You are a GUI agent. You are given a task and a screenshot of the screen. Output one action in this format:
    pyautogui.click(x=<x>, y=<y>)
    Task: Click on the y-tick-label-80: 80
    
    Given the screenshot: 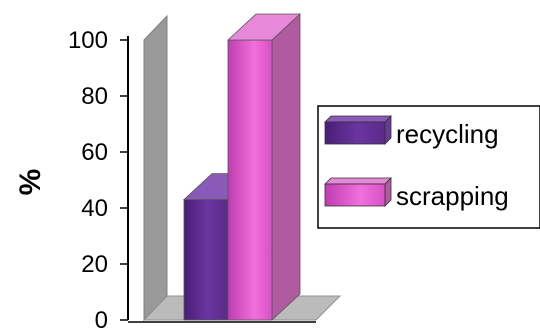 What is the action you would take?
    pyautogui.click(x=94, y=96)
    